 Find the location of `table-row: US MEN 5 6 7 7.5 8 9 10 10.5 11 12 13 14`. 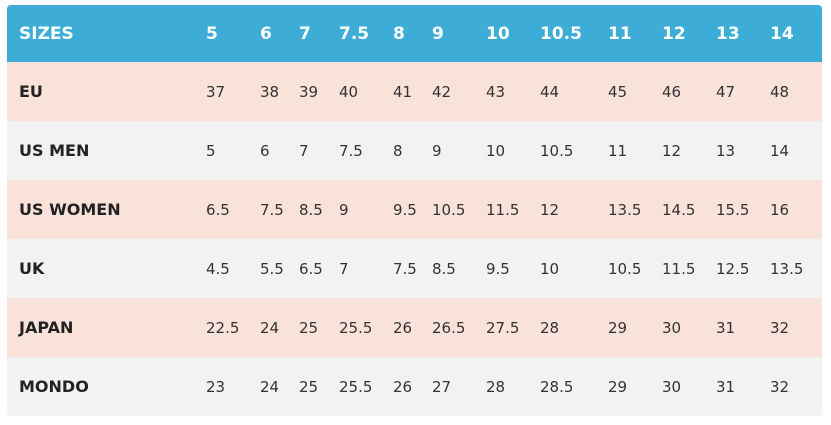

table-row: US MEN 5 6 7 7.5 8 9 10 10.5 11 12 13 14 is located at coordinates (414, 150).